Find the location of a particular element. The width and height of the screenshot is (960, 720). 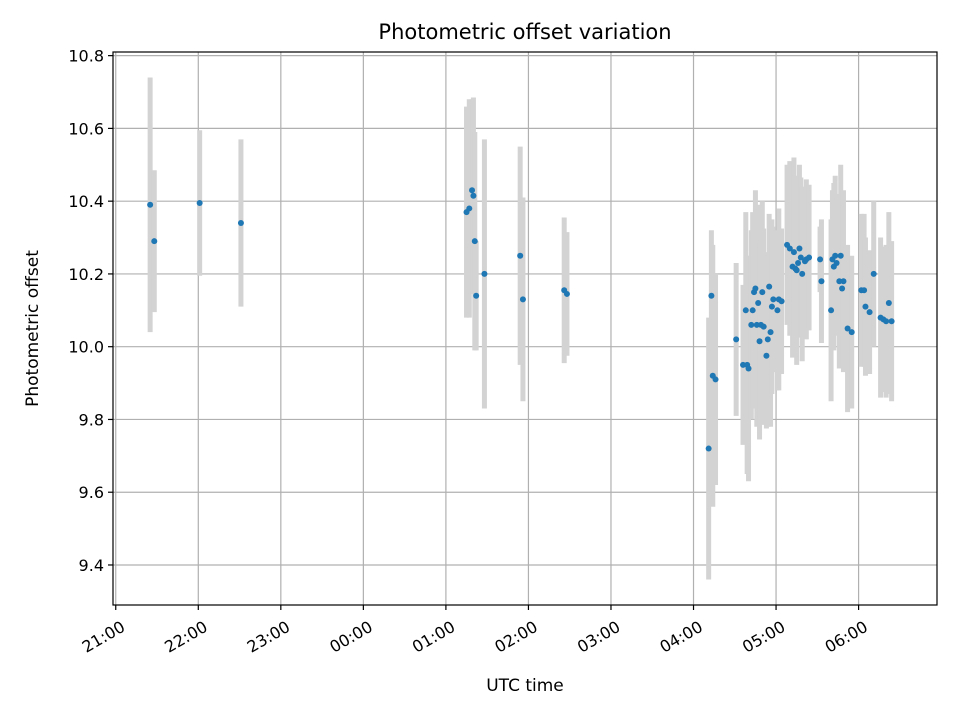

y-tick-label: 9.6 is located at coordinates (91, 492).